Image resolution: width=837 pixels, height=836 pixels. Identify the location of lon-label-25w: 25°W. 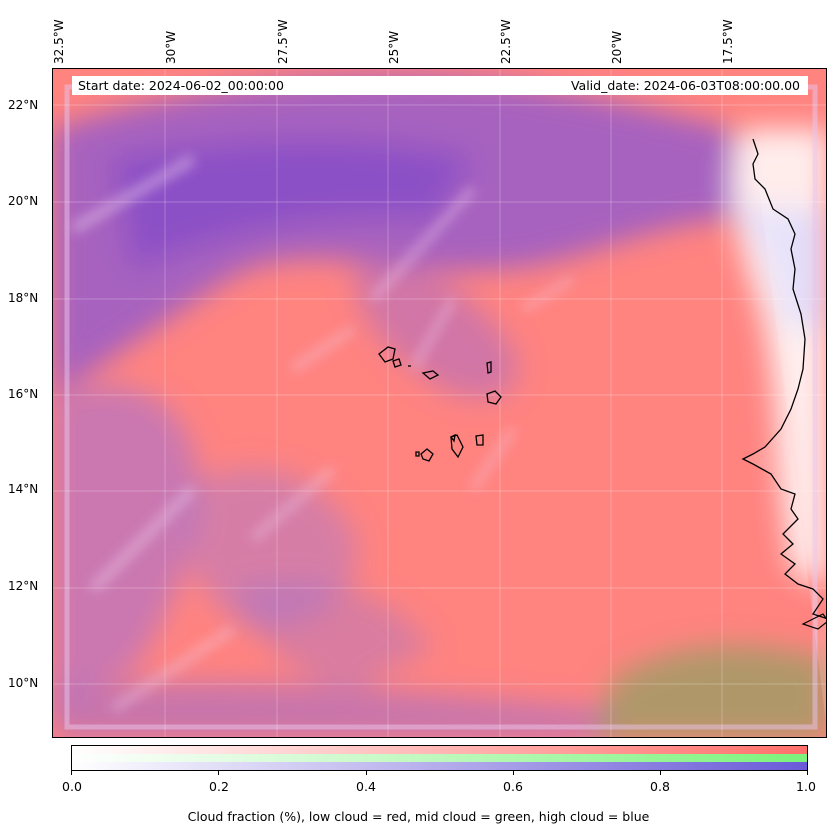
(394, 47).